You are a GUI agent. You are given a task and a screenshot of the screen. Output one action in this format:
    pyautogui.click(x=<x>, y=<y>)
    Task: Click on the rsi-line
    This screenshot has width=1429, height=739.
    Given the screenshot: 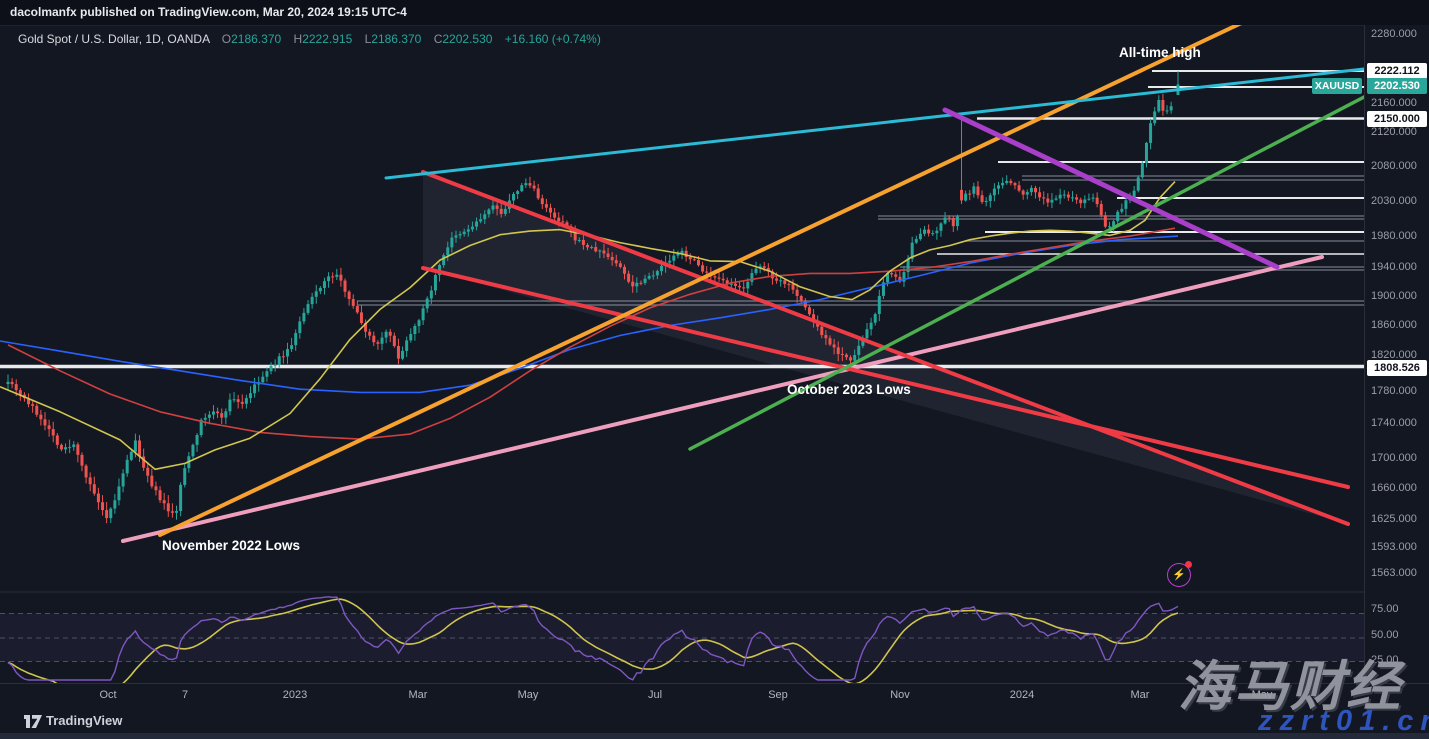 What is the action you would take?
    pyautogui.click(x=593, y=638)
    